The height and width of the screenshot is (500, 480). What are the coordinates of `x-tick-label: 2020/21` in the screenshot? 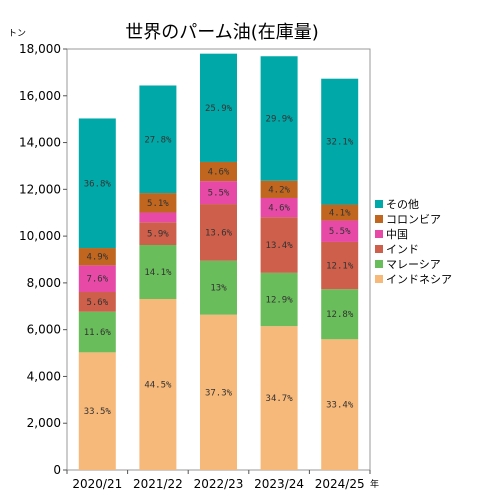 It's located at (97, 484).